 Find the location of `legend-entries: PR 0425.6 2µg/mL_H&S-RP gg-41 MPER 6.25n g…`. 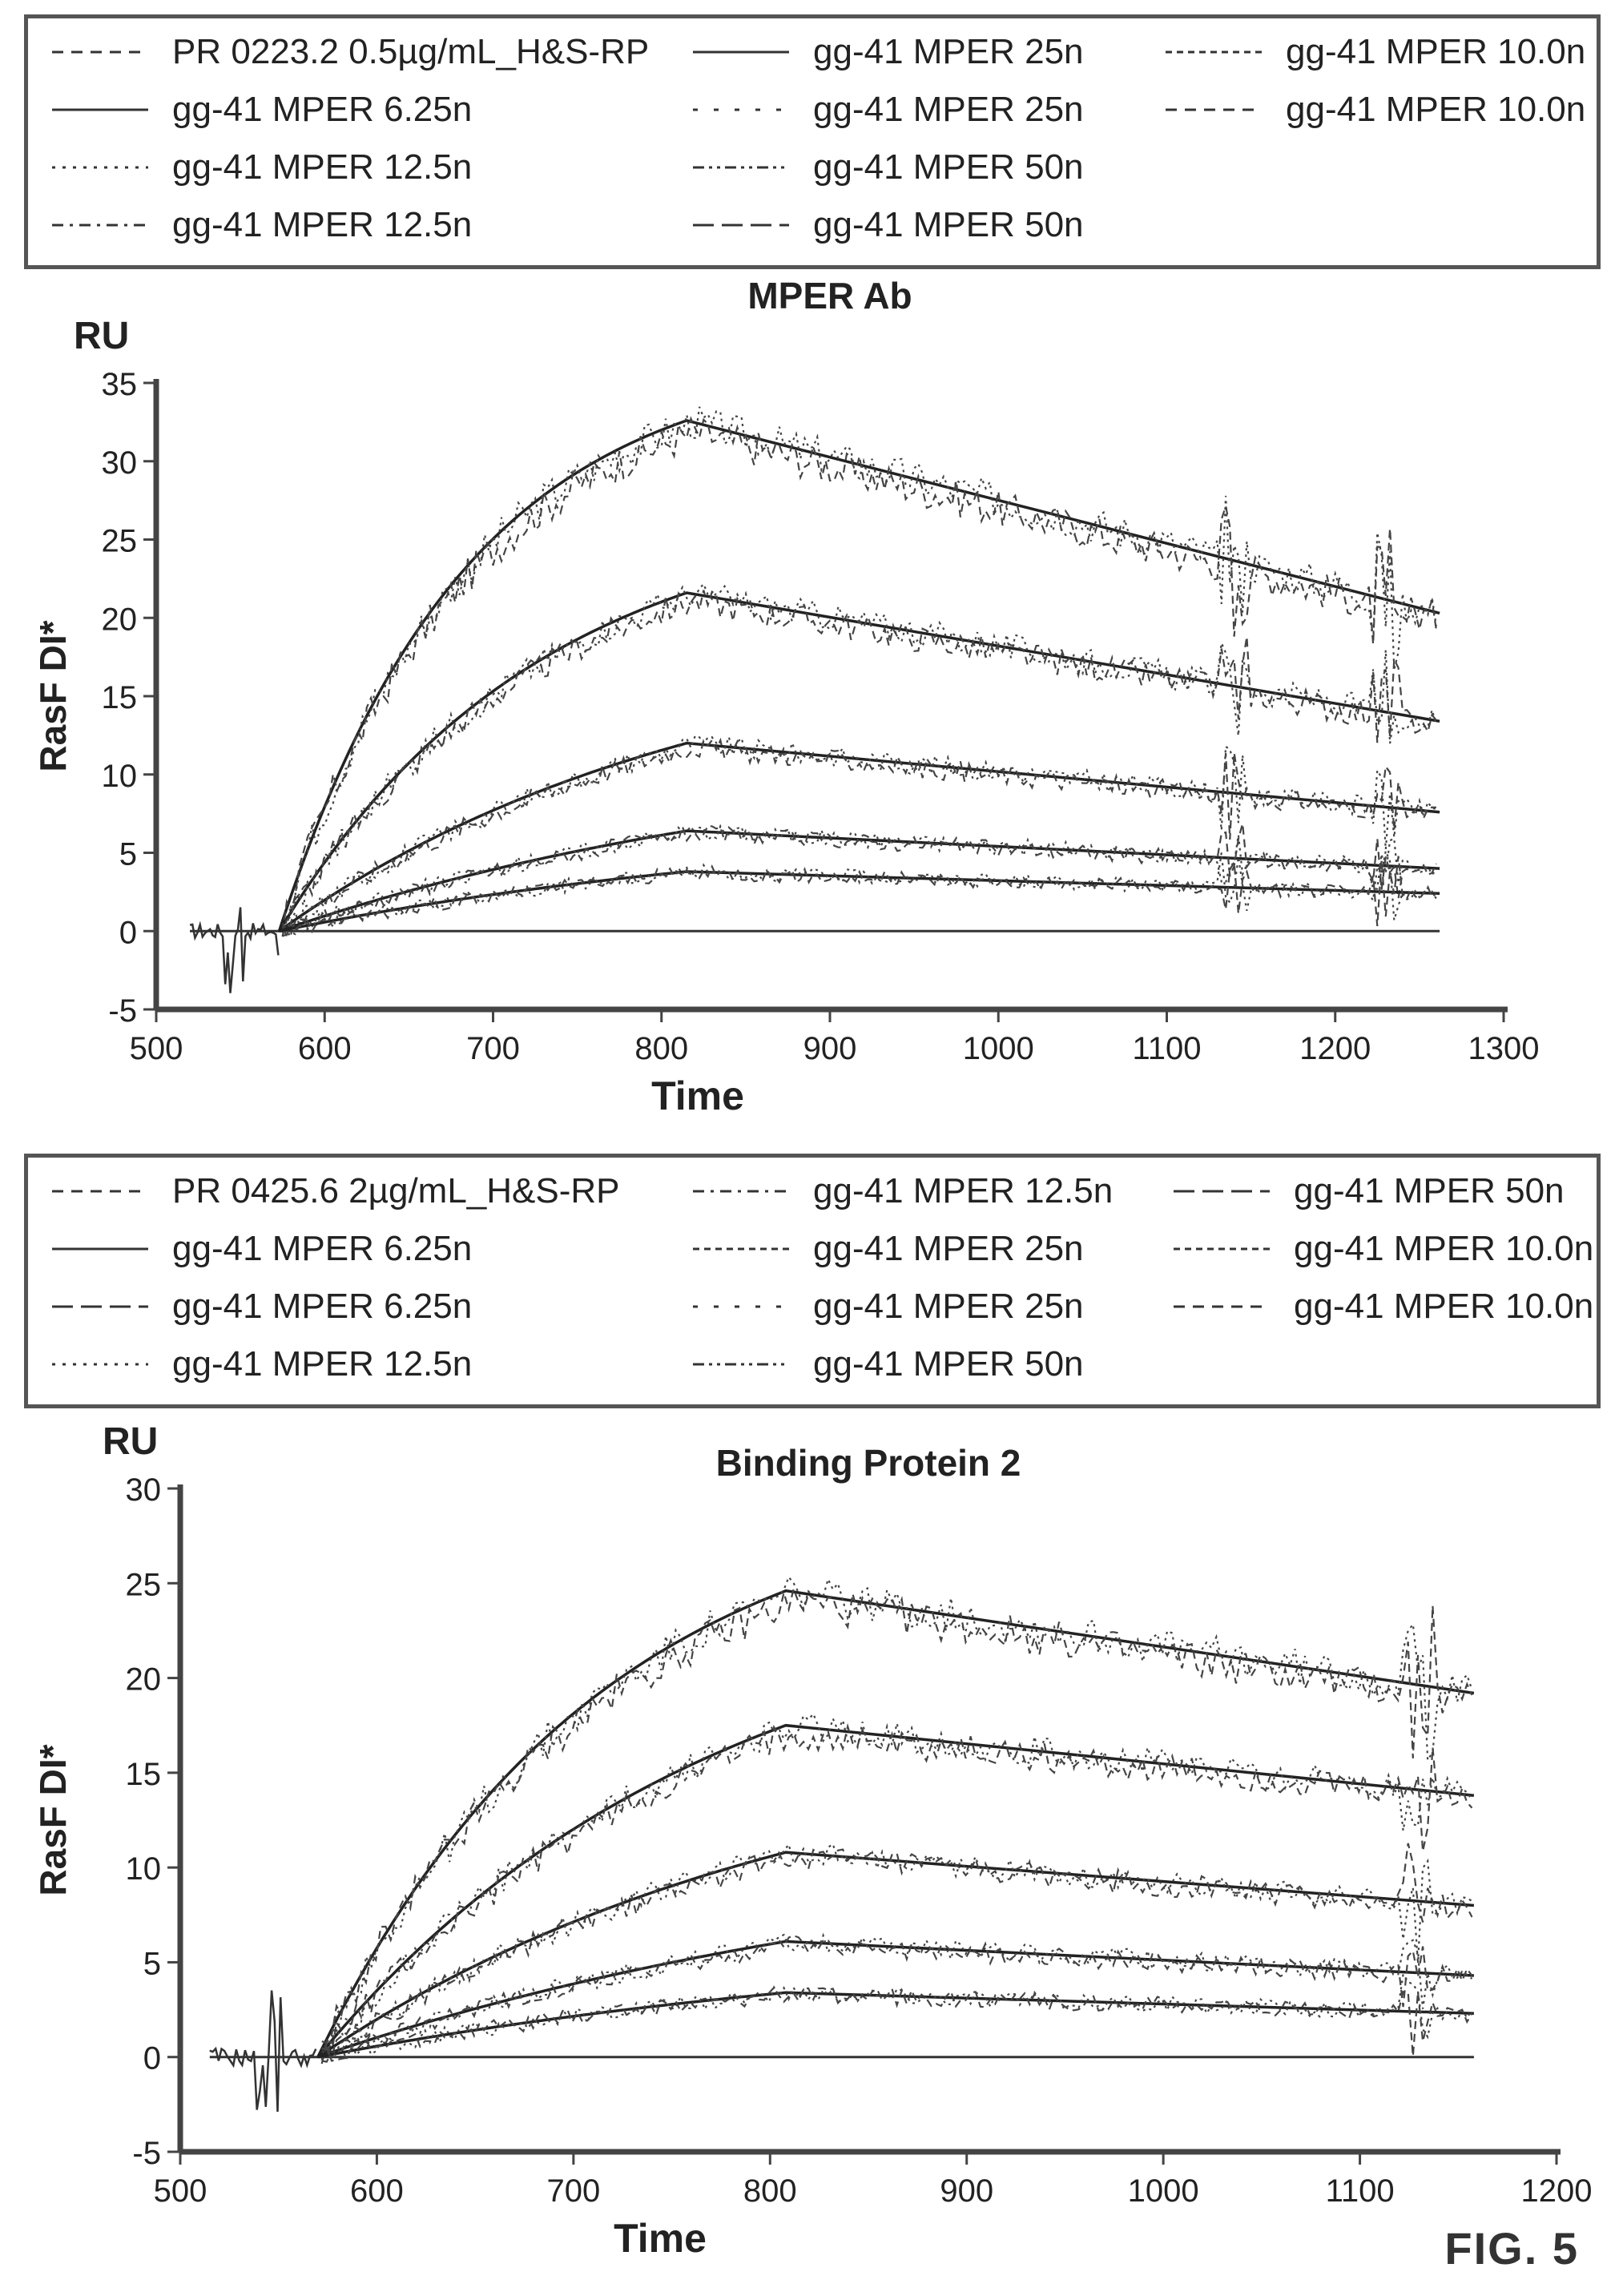

legend-entries: PR 0425.6 2µg/mL_H&S-RP gg-41 MPER 6.25n g… is located at coordinates (822, 1277).